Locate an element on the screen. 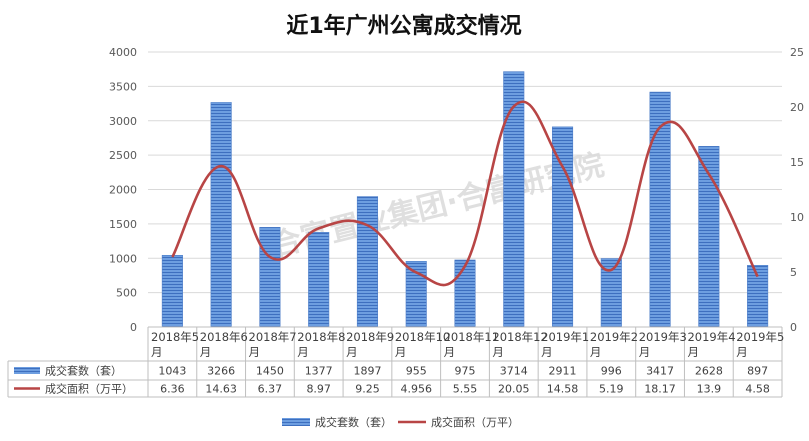 This screenshot has height=441, width=809. right-tick-label: 5 is located at coordinates (793, 272).